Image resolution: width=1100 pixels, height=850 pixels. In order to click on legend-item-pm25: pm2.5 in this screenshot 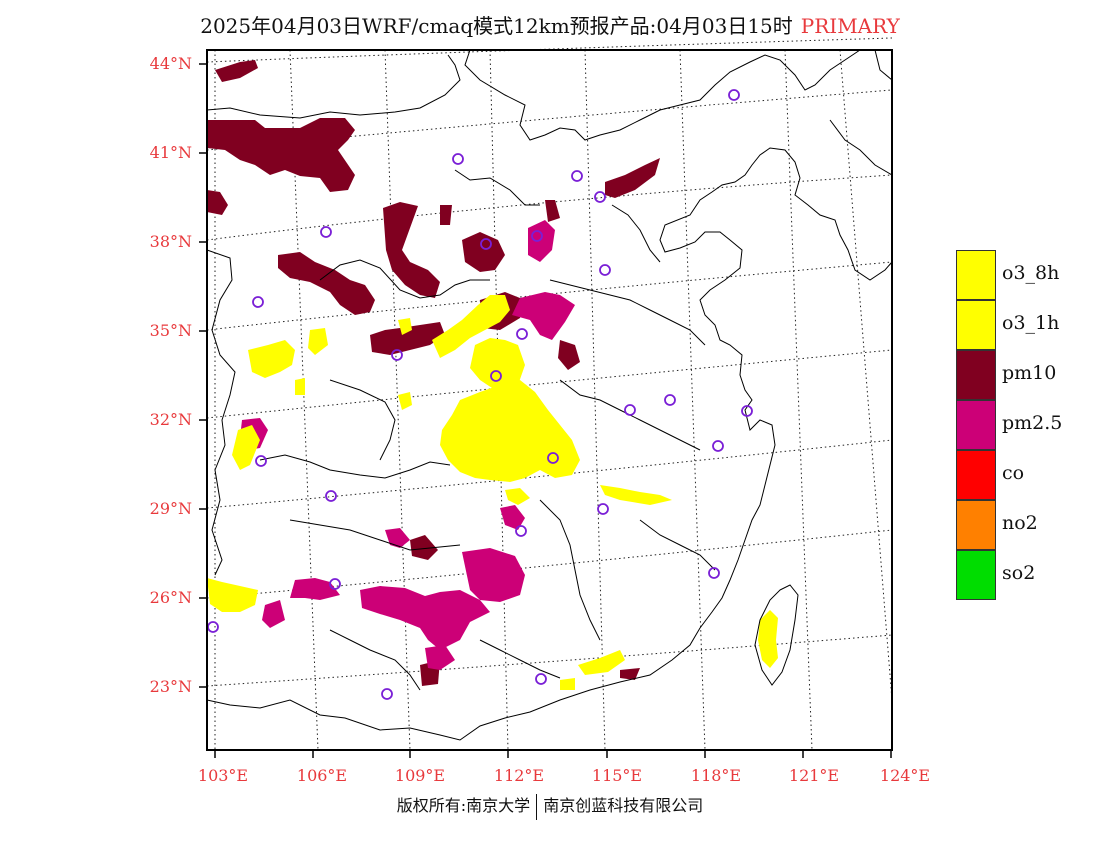, I will do `click(1028, 425)`.